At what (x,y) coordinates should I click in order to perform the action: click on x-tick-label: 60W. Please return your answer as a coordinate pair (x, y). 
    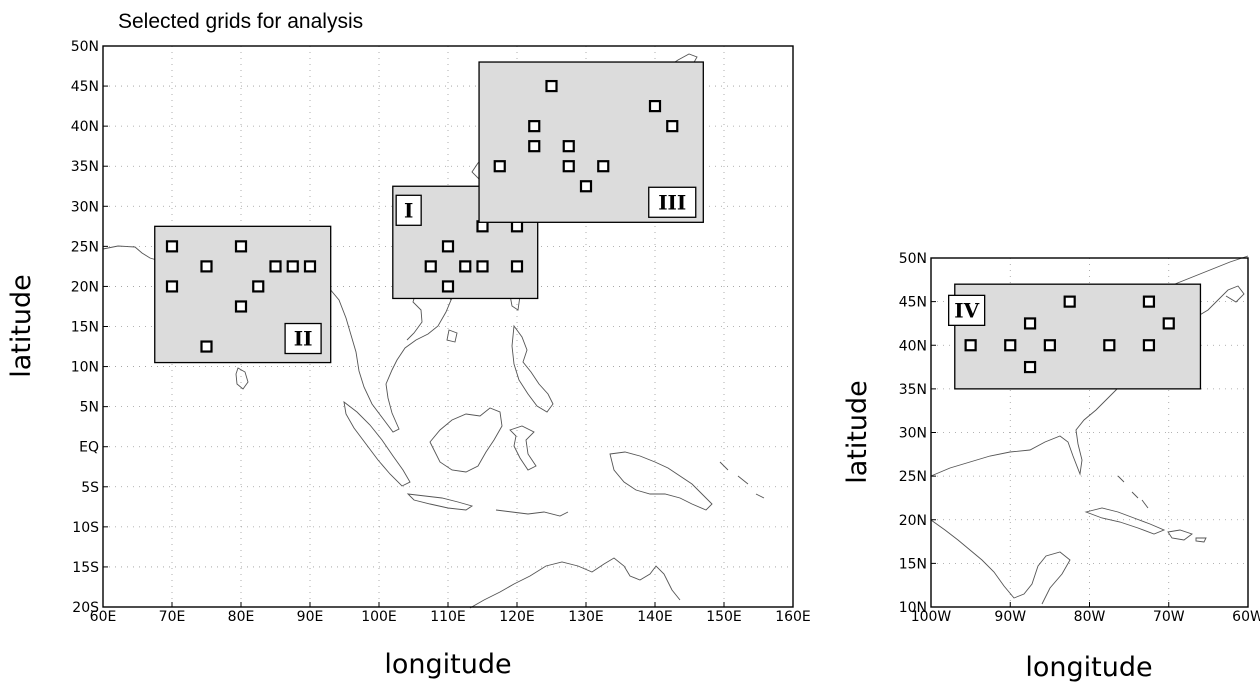
    Looking at the image, I should click on (1246, 617).